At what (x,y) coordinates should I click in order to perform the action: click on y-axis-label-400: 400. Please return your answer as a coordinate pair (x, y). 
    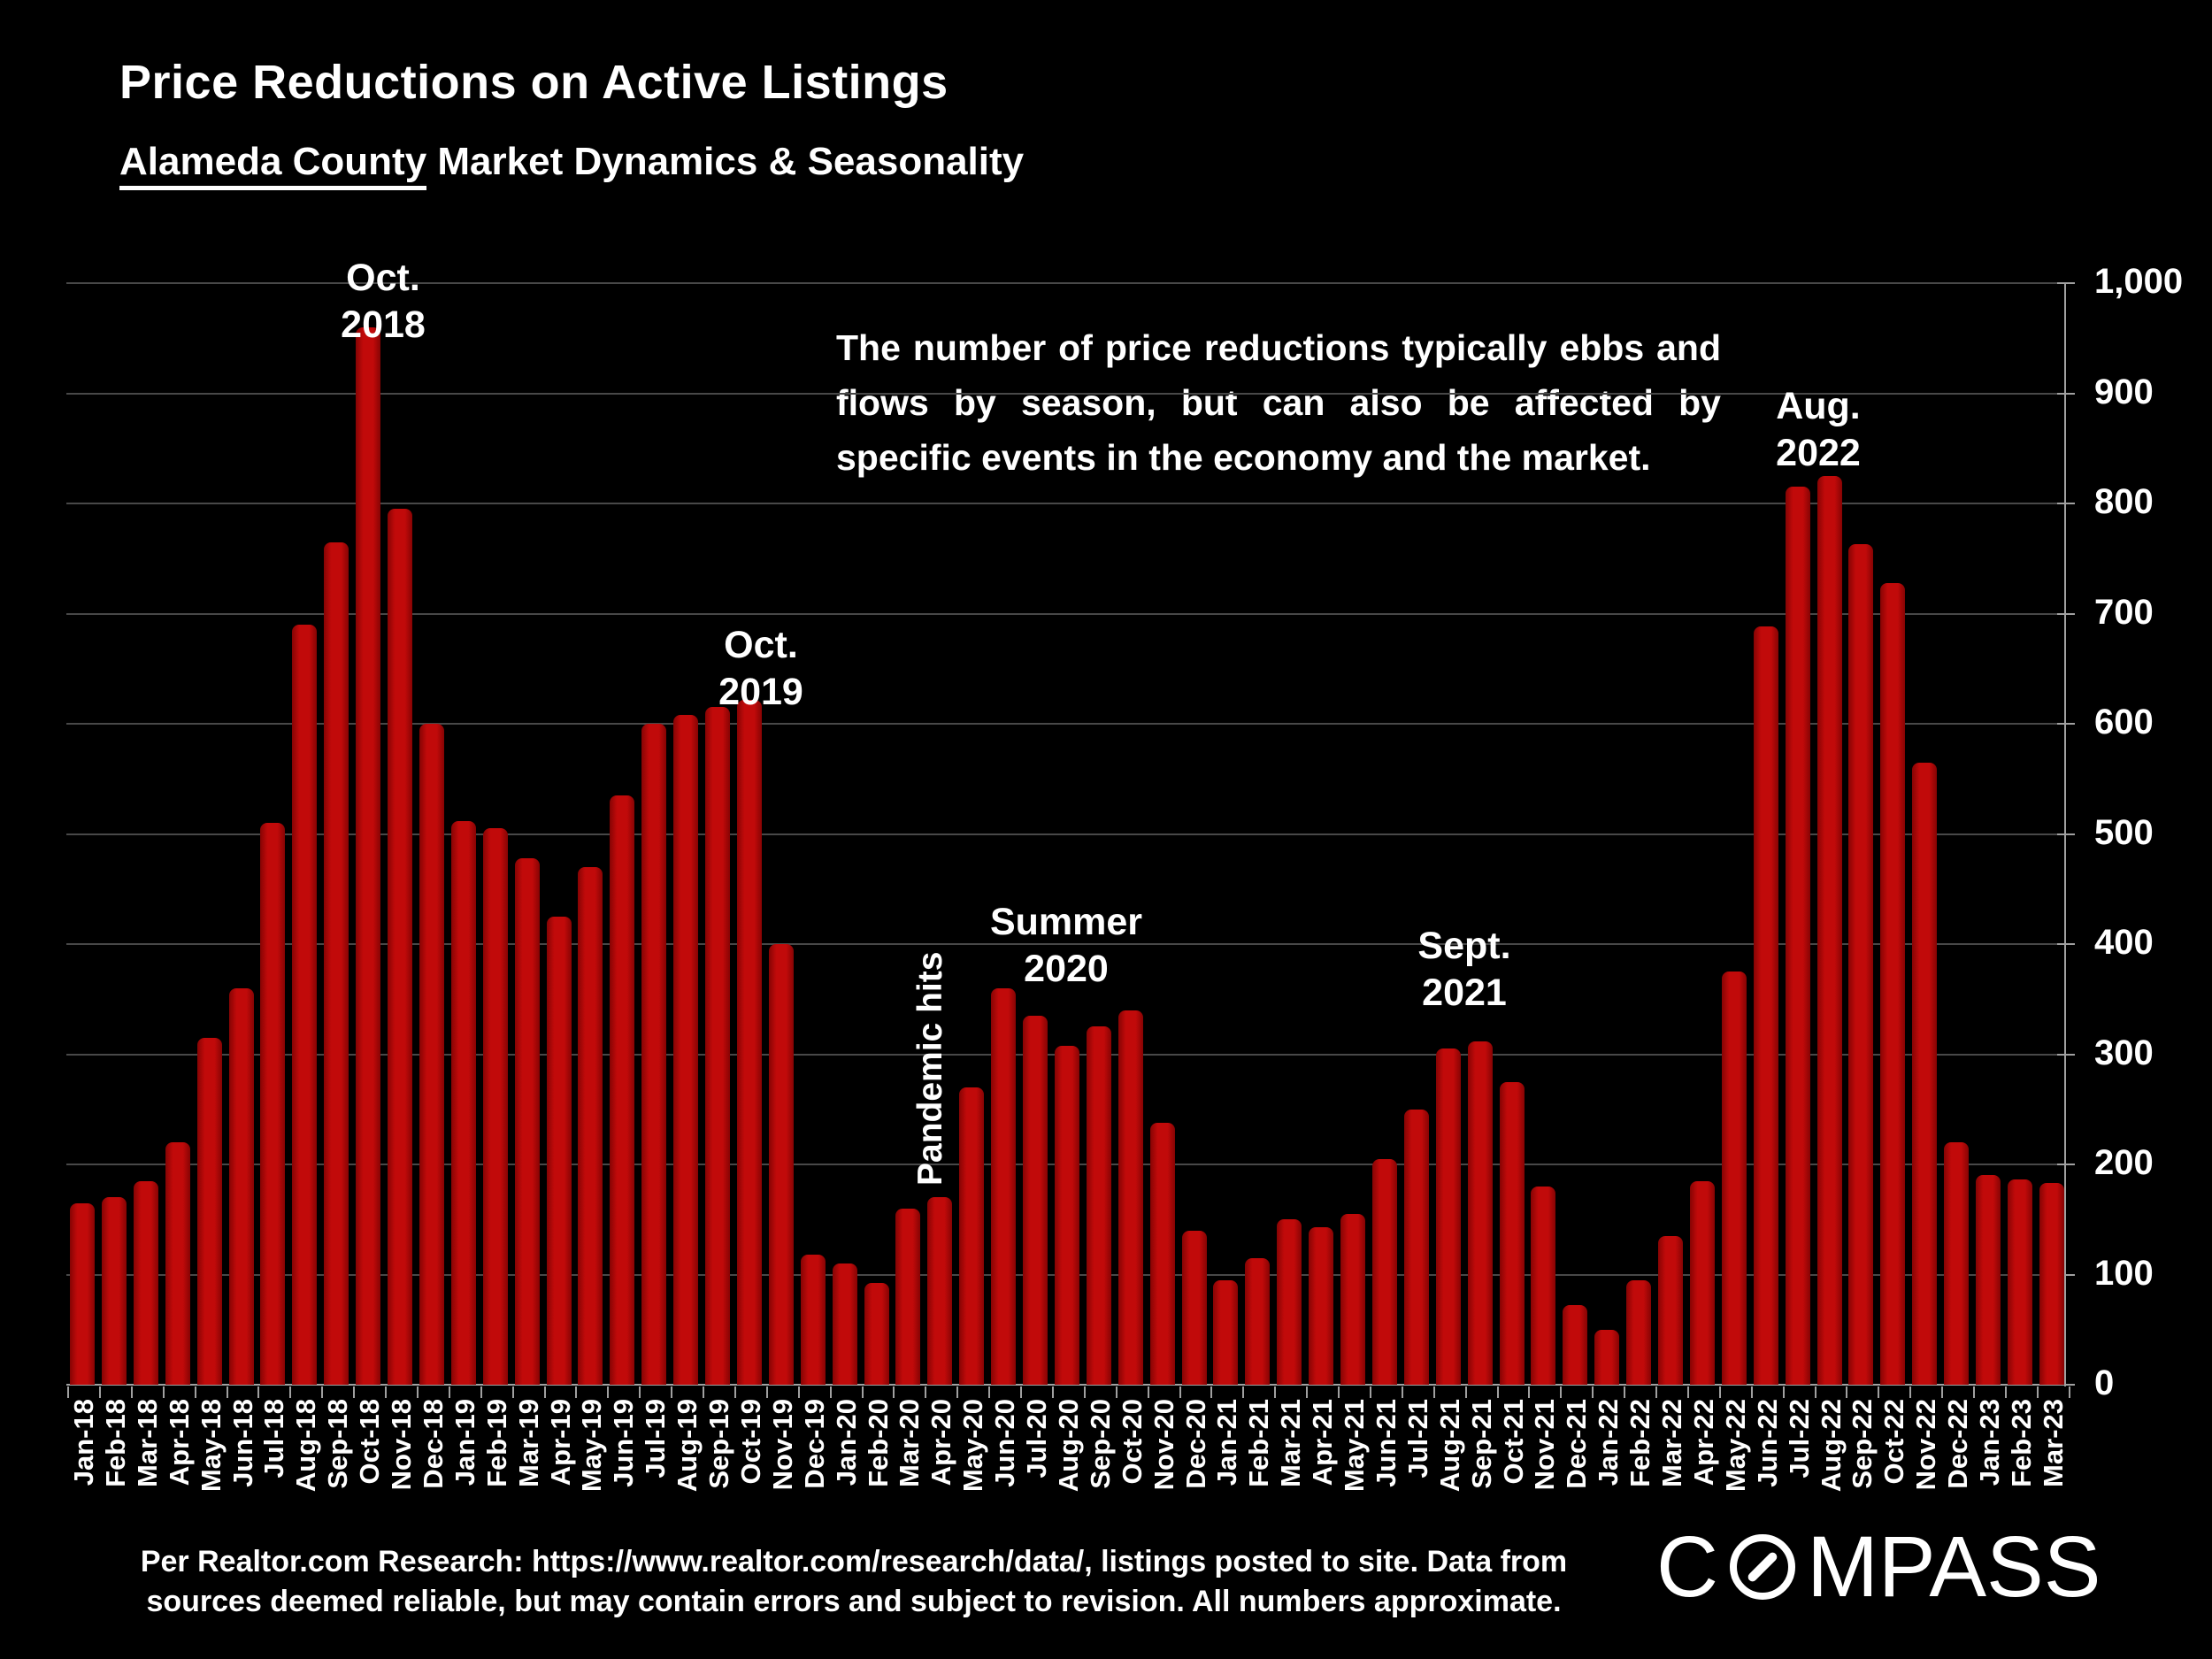
    Looking at the image, I should click on (2124, 943).